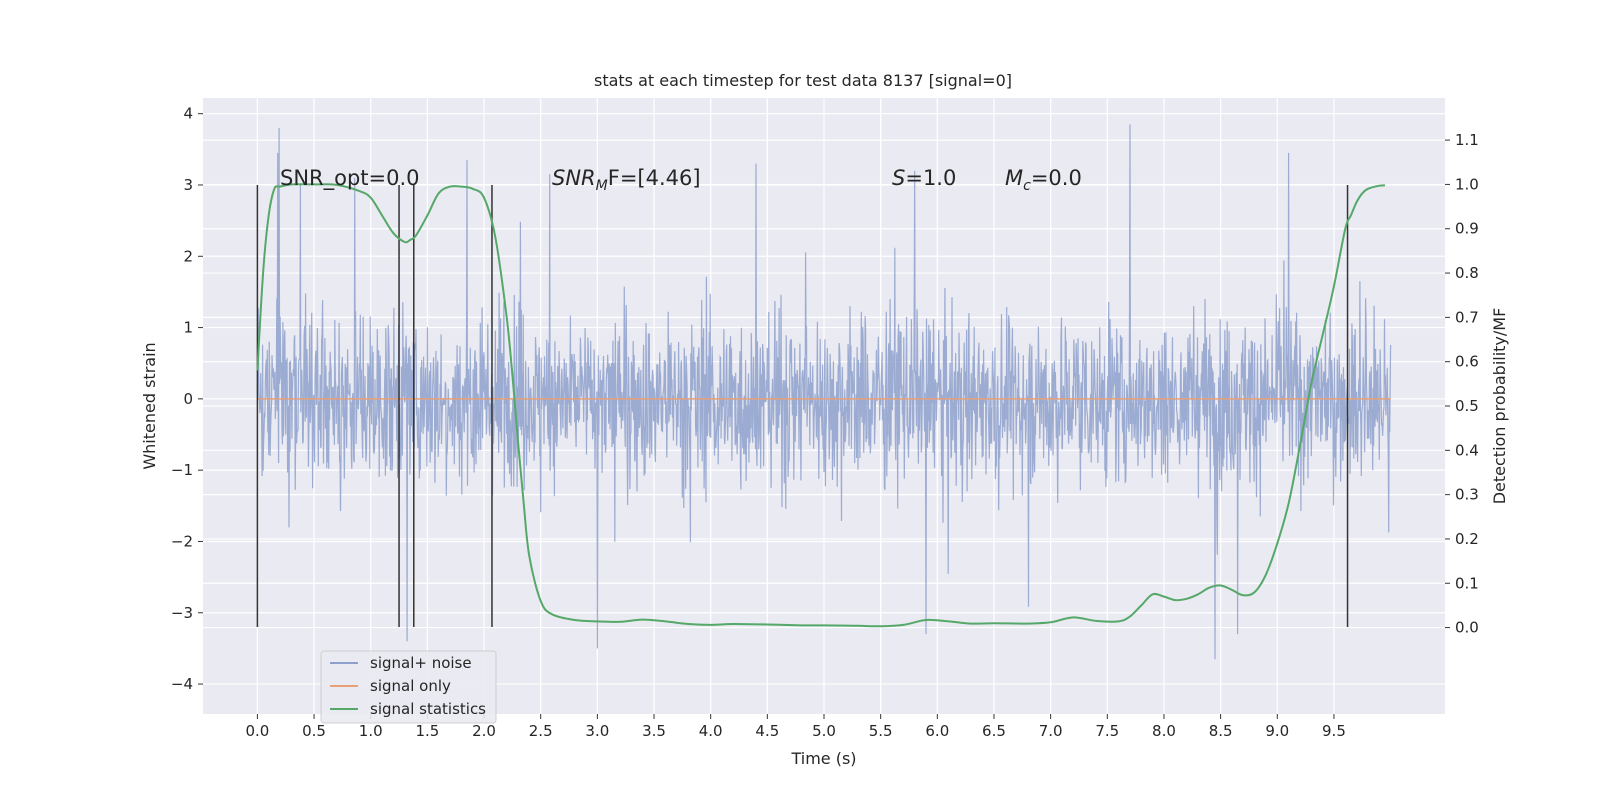 This screenshot has width=1600, height=800. What do you see at coordinates (1467, 539) in the screenshot?
I see `y-right-tick-label: 0.2` at bounding box center [1467, 539].